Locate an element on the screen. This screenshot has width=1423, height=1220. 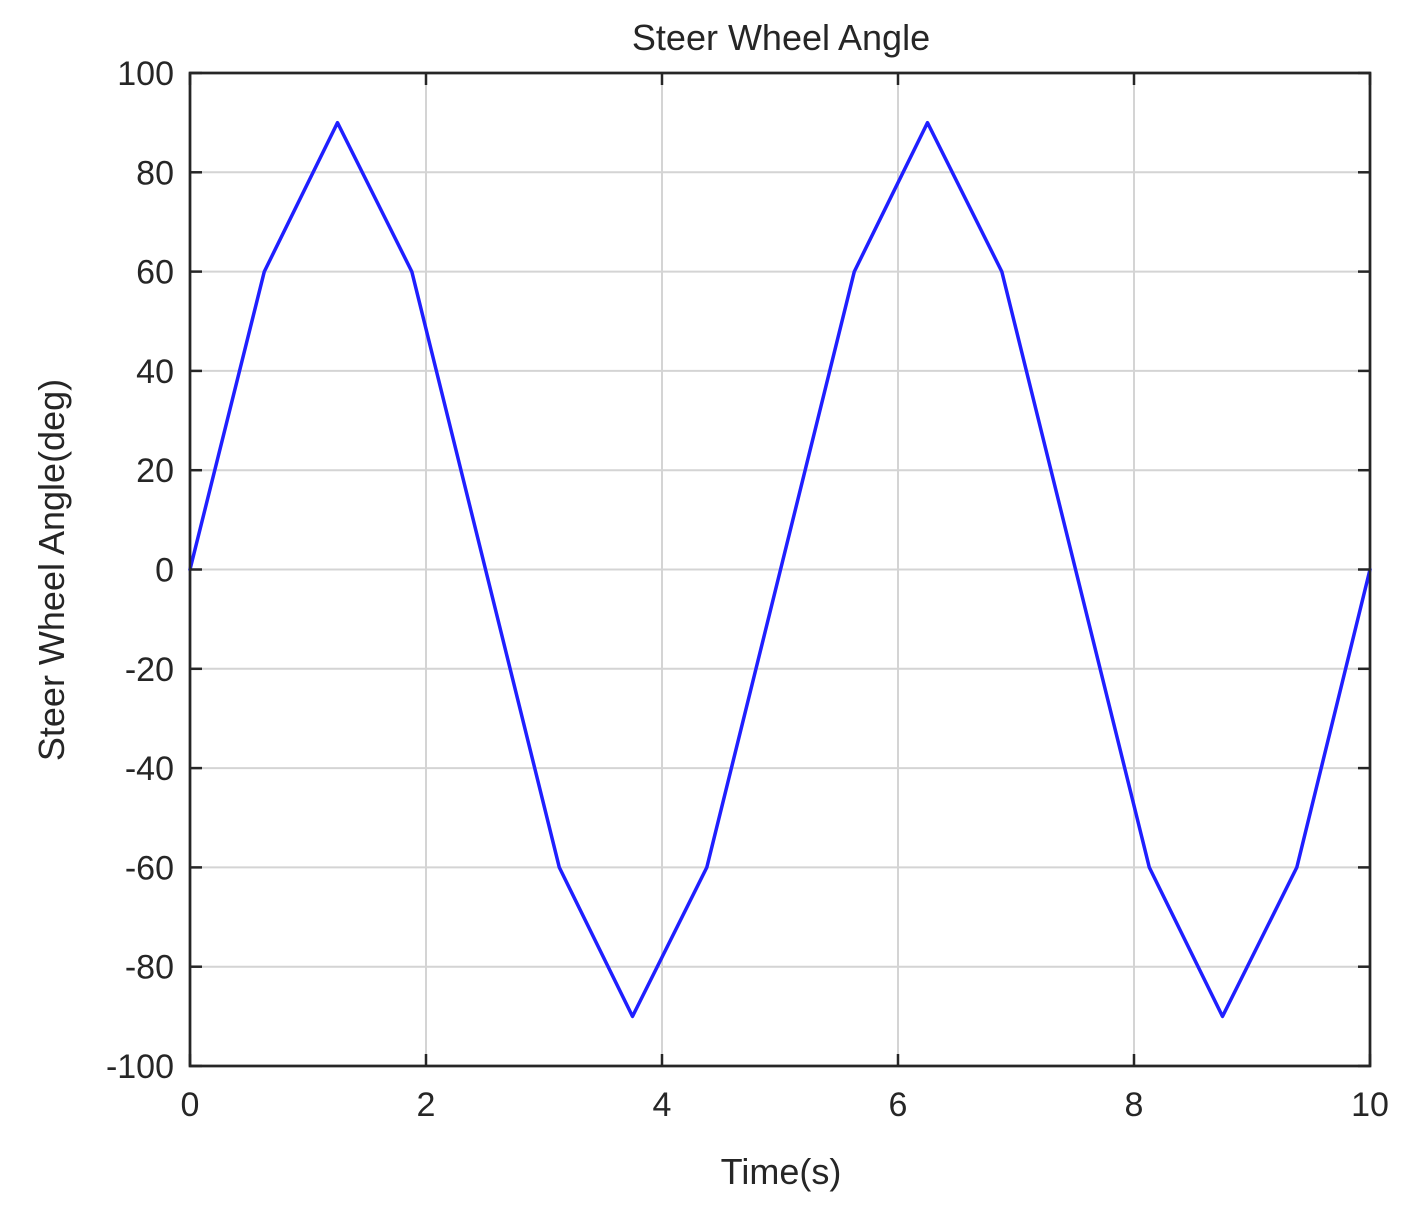
y-tick-label: 40 is located at coordinates (155, 372).